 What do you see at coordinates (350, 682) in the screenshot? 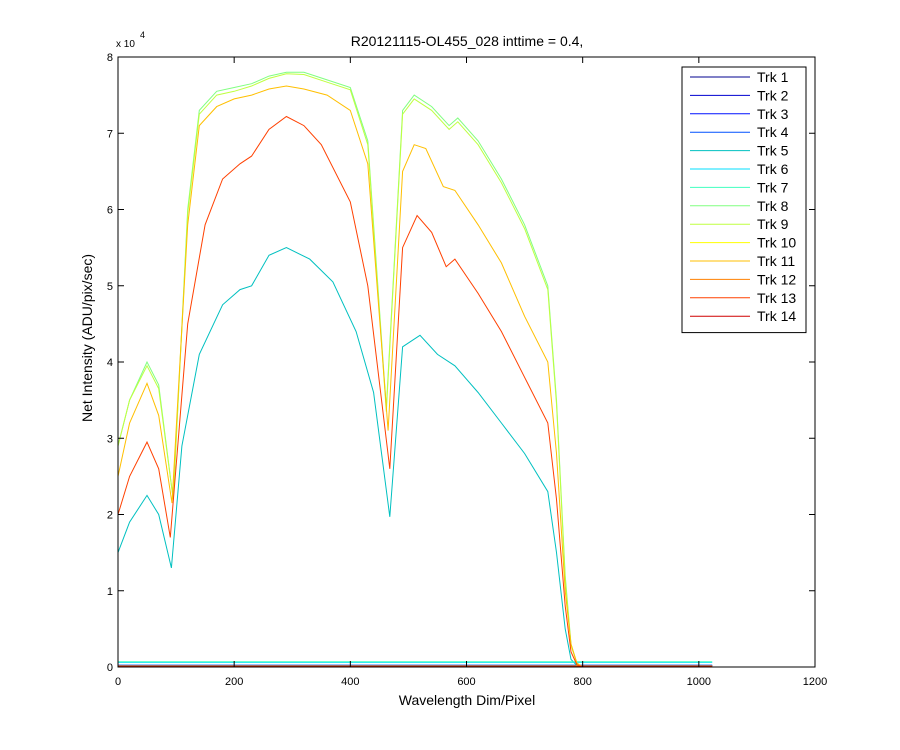
I see `x-tick-label: 400` at bounding box center [350, 682].